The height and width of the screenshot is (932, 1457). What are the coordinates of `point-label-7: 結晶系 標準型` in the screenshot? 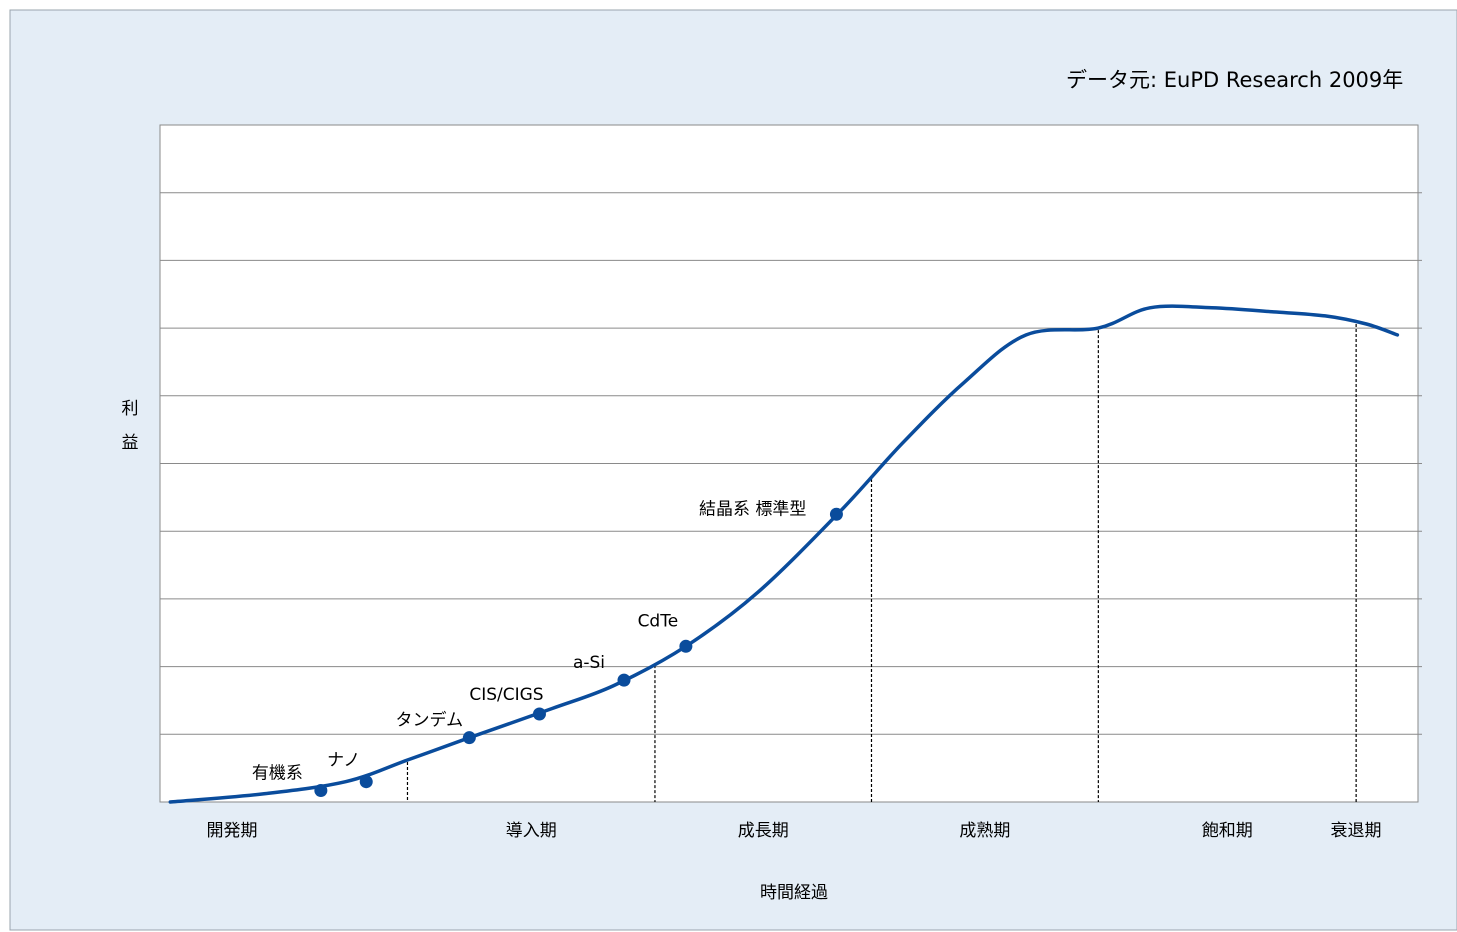 It's located at (752, 509).